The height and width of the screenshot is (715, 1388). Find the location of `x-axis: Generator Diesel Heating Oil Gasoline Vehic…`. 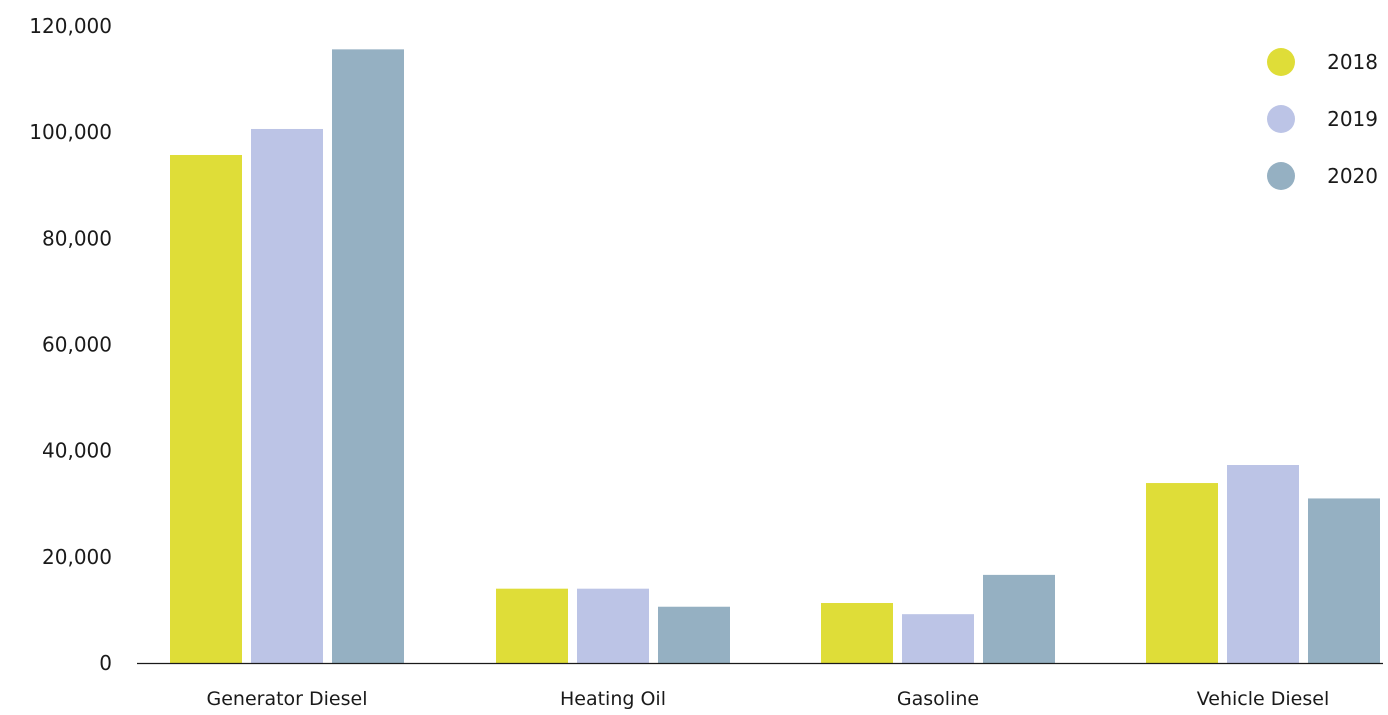

x-axis: Generator Diesel Heating Oil Gasoline Vehic… is located at coordinates (768, 699).